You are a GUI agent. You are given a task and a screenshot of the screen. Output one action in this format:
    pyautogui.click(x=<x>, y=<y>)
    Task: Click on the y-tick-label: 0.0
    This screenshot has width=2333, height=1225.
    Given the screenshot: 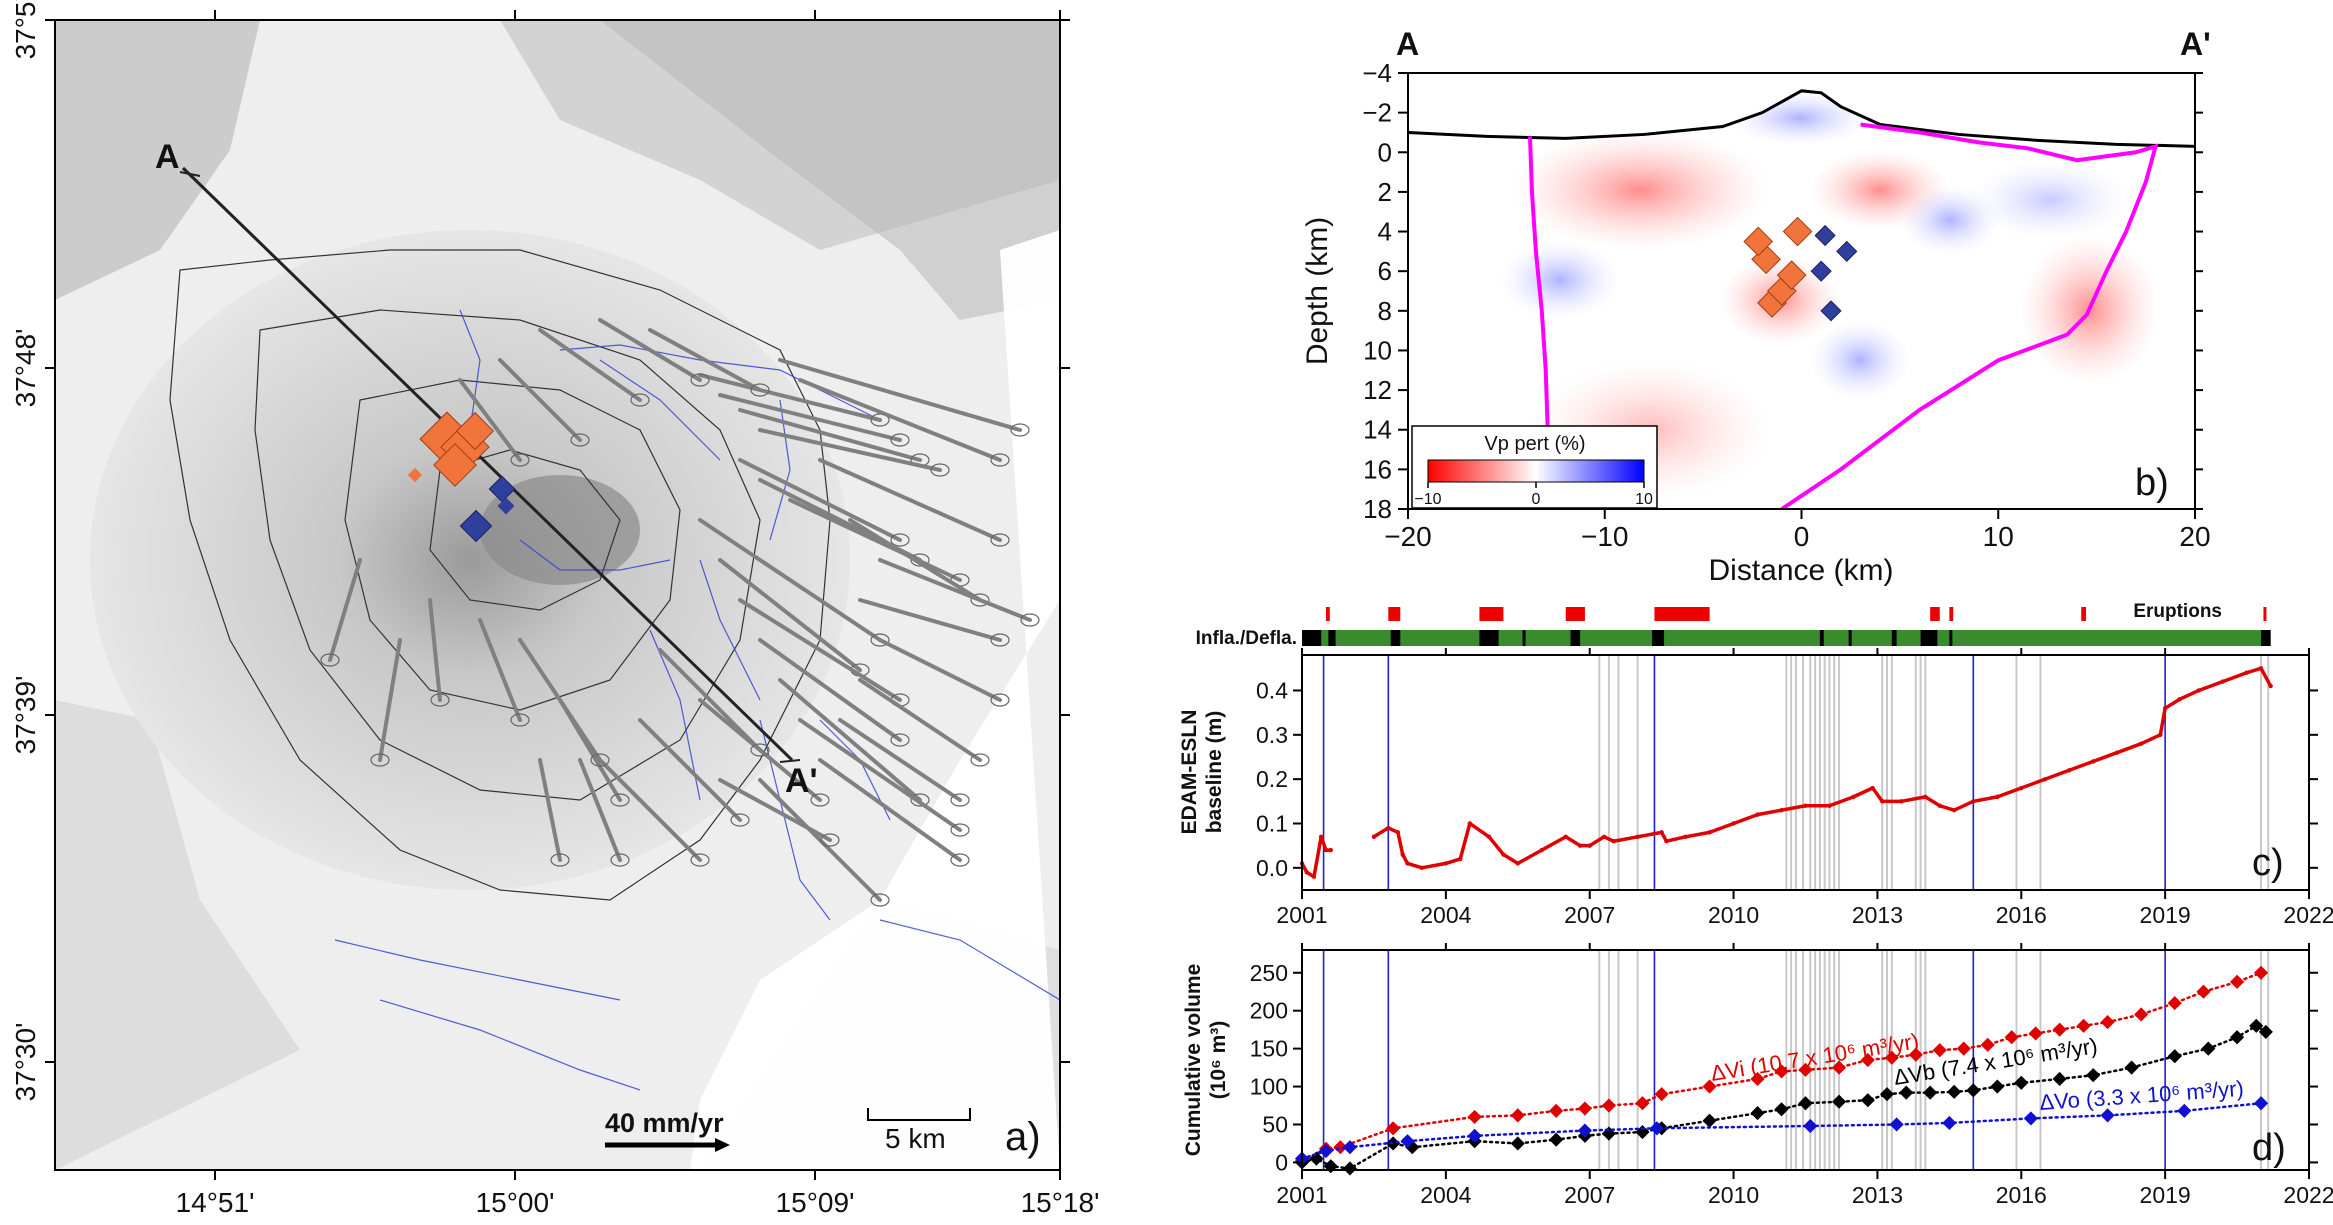 What is the action you would take?
    pyautogui.click(x=1272, y=868)
    